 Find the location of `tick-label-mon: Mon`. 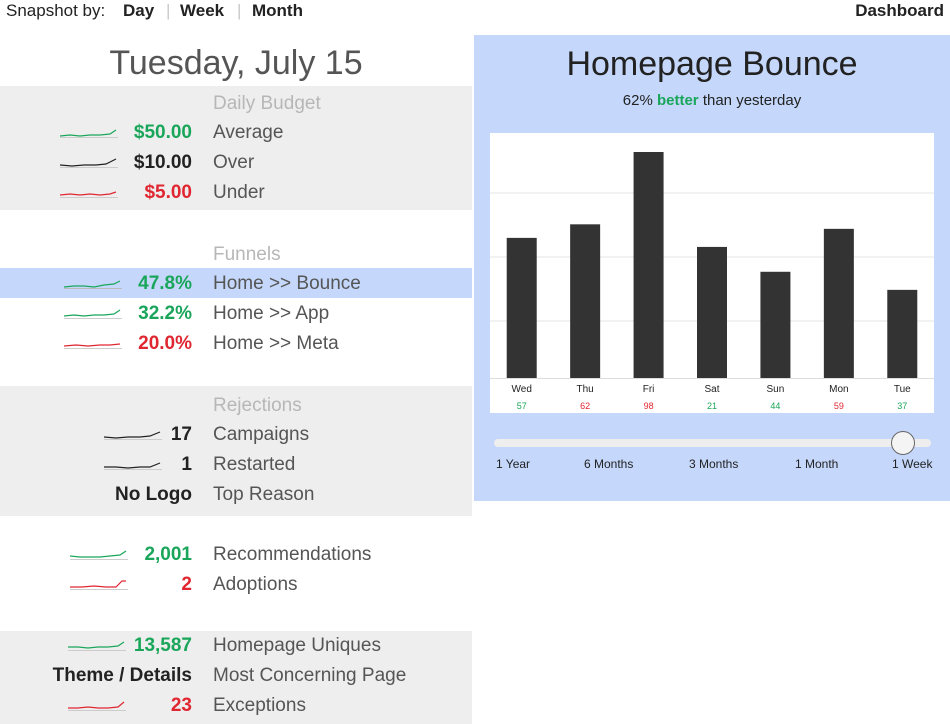

tick-label-mon: Mon is located at coordinates (838, 389).